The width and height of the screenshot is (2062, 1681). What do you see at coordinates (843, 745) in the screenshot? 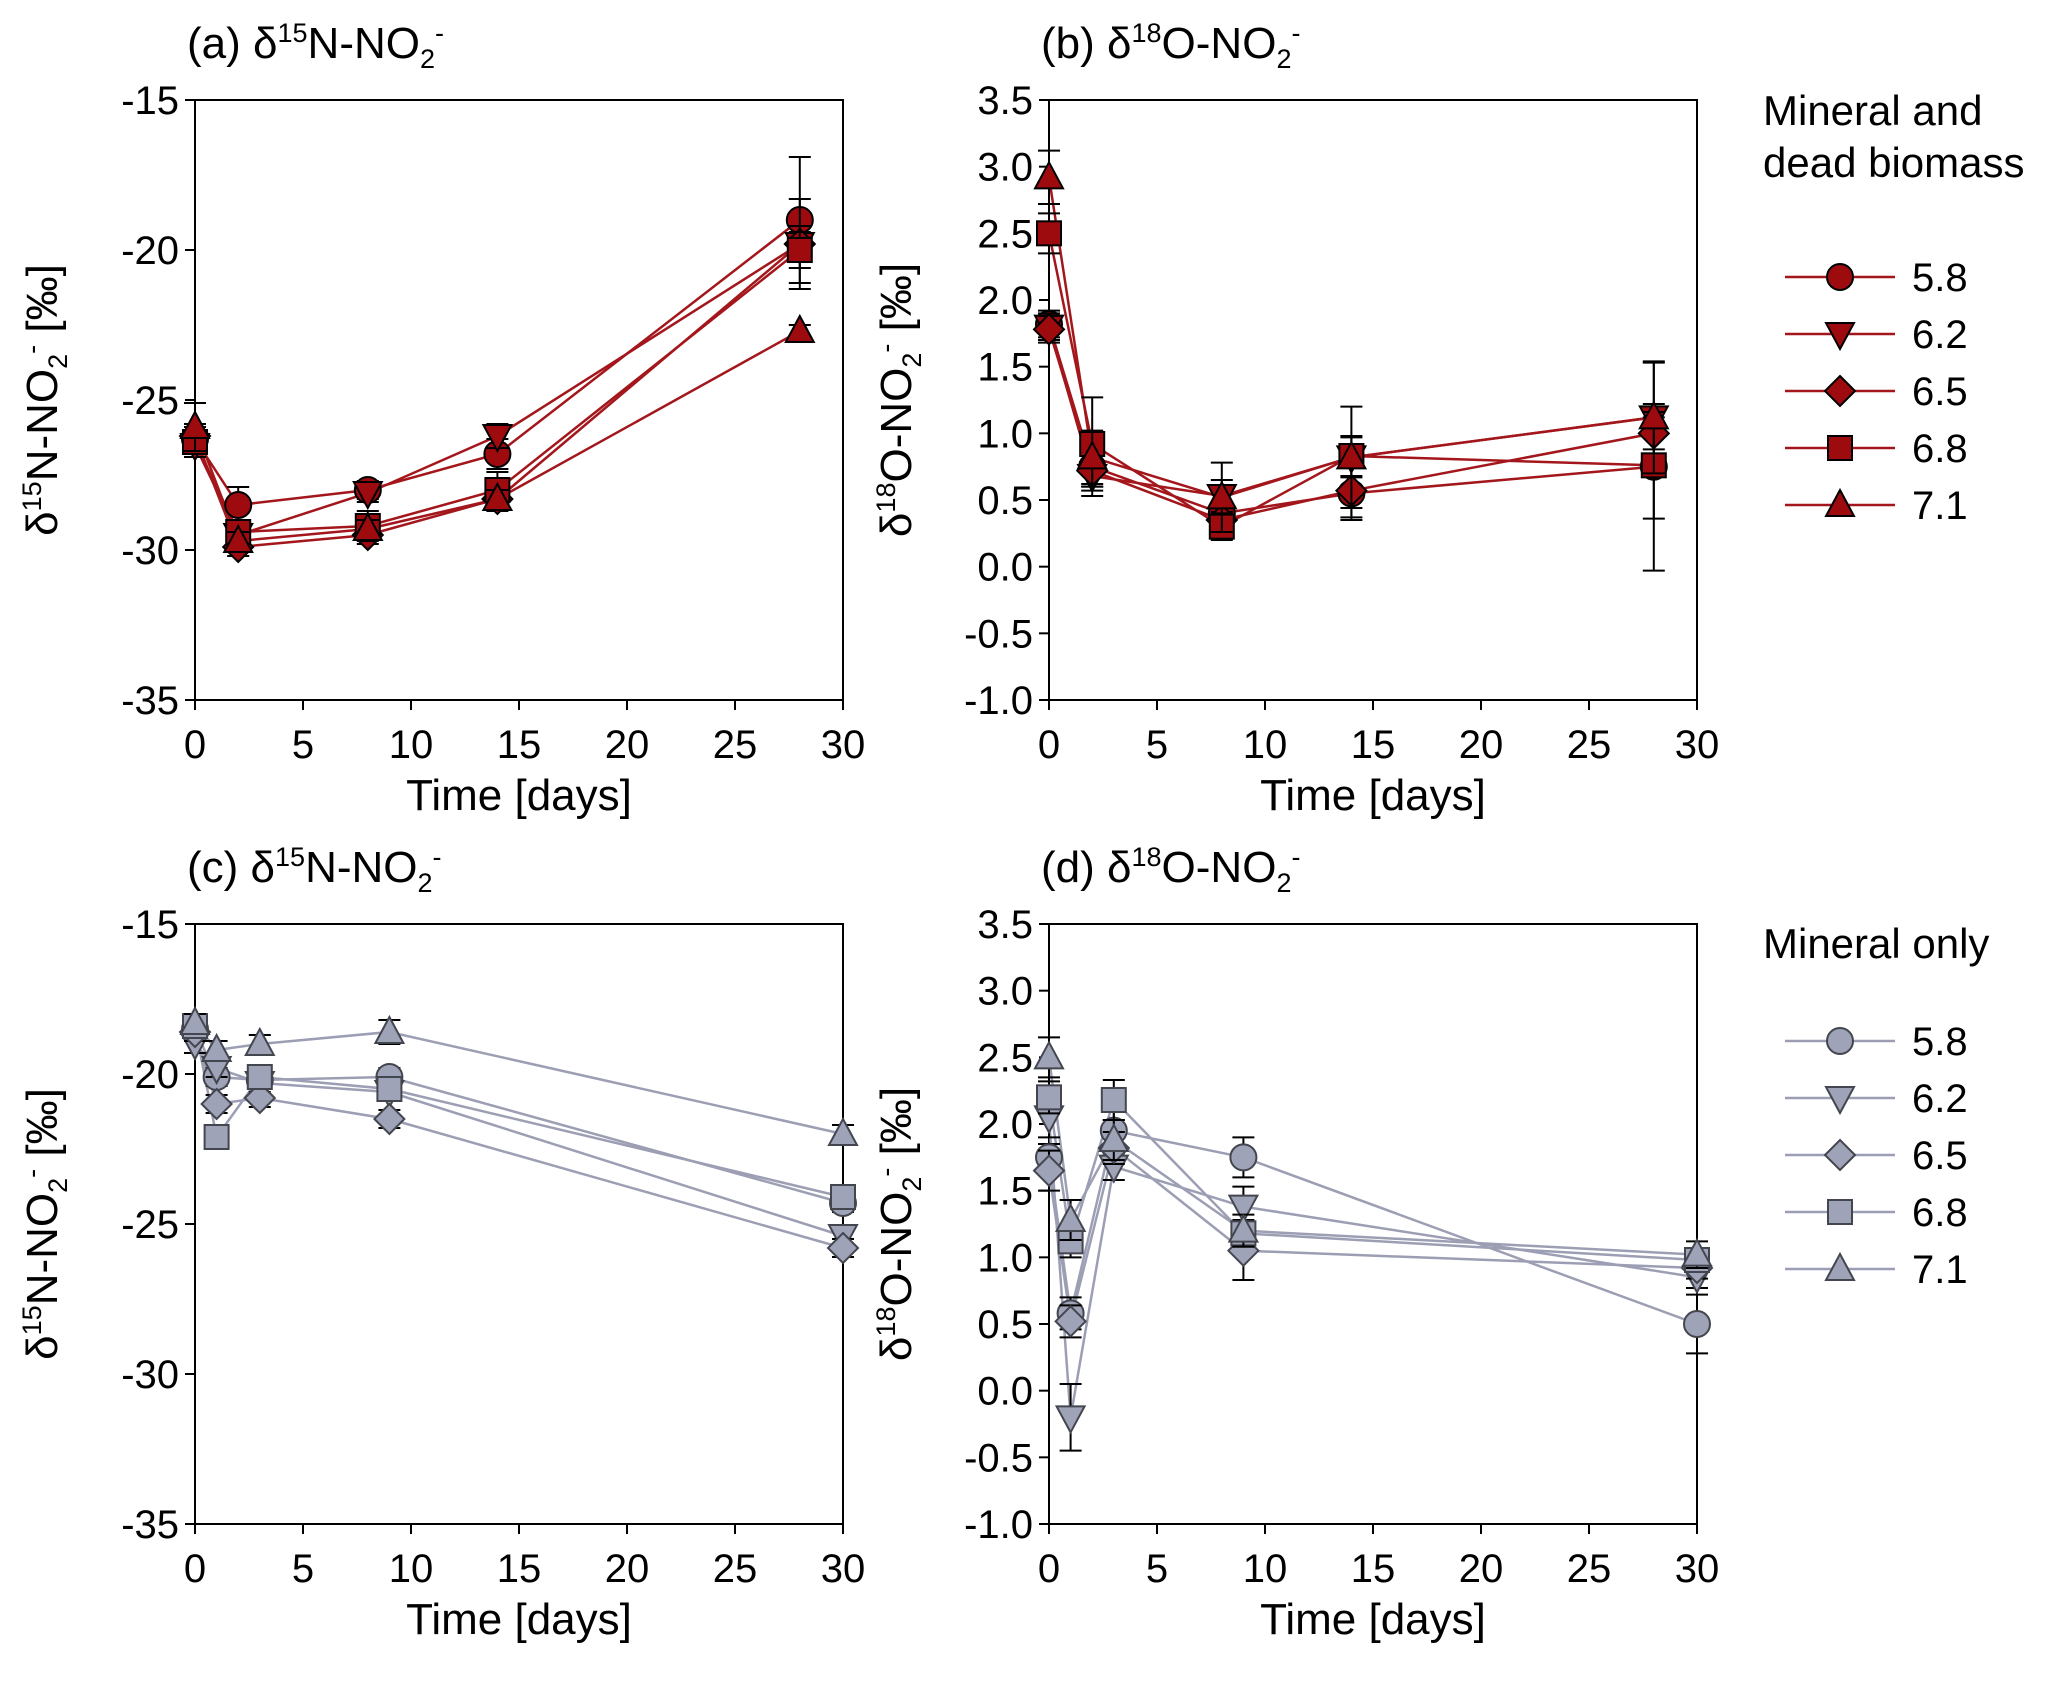
I see `x-tick-label: 30` at bounding box center [843, 745].